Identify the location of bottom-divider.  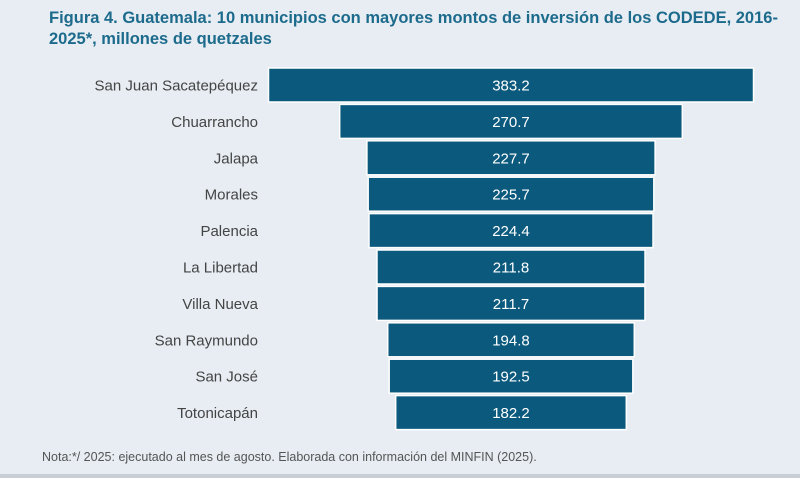
(400, 476).